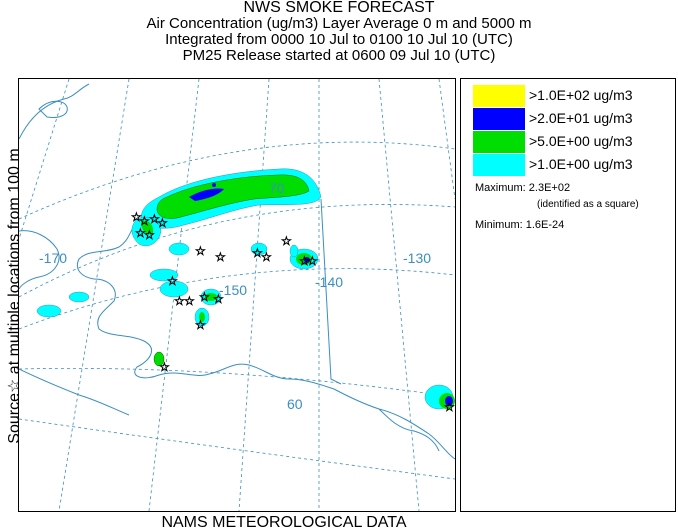 This screenshot has height=532, width=678. What do you see at coordinates (409, 430) in the screenshot?
I see `se-alaska-coast` at bounding box center [409, 430].